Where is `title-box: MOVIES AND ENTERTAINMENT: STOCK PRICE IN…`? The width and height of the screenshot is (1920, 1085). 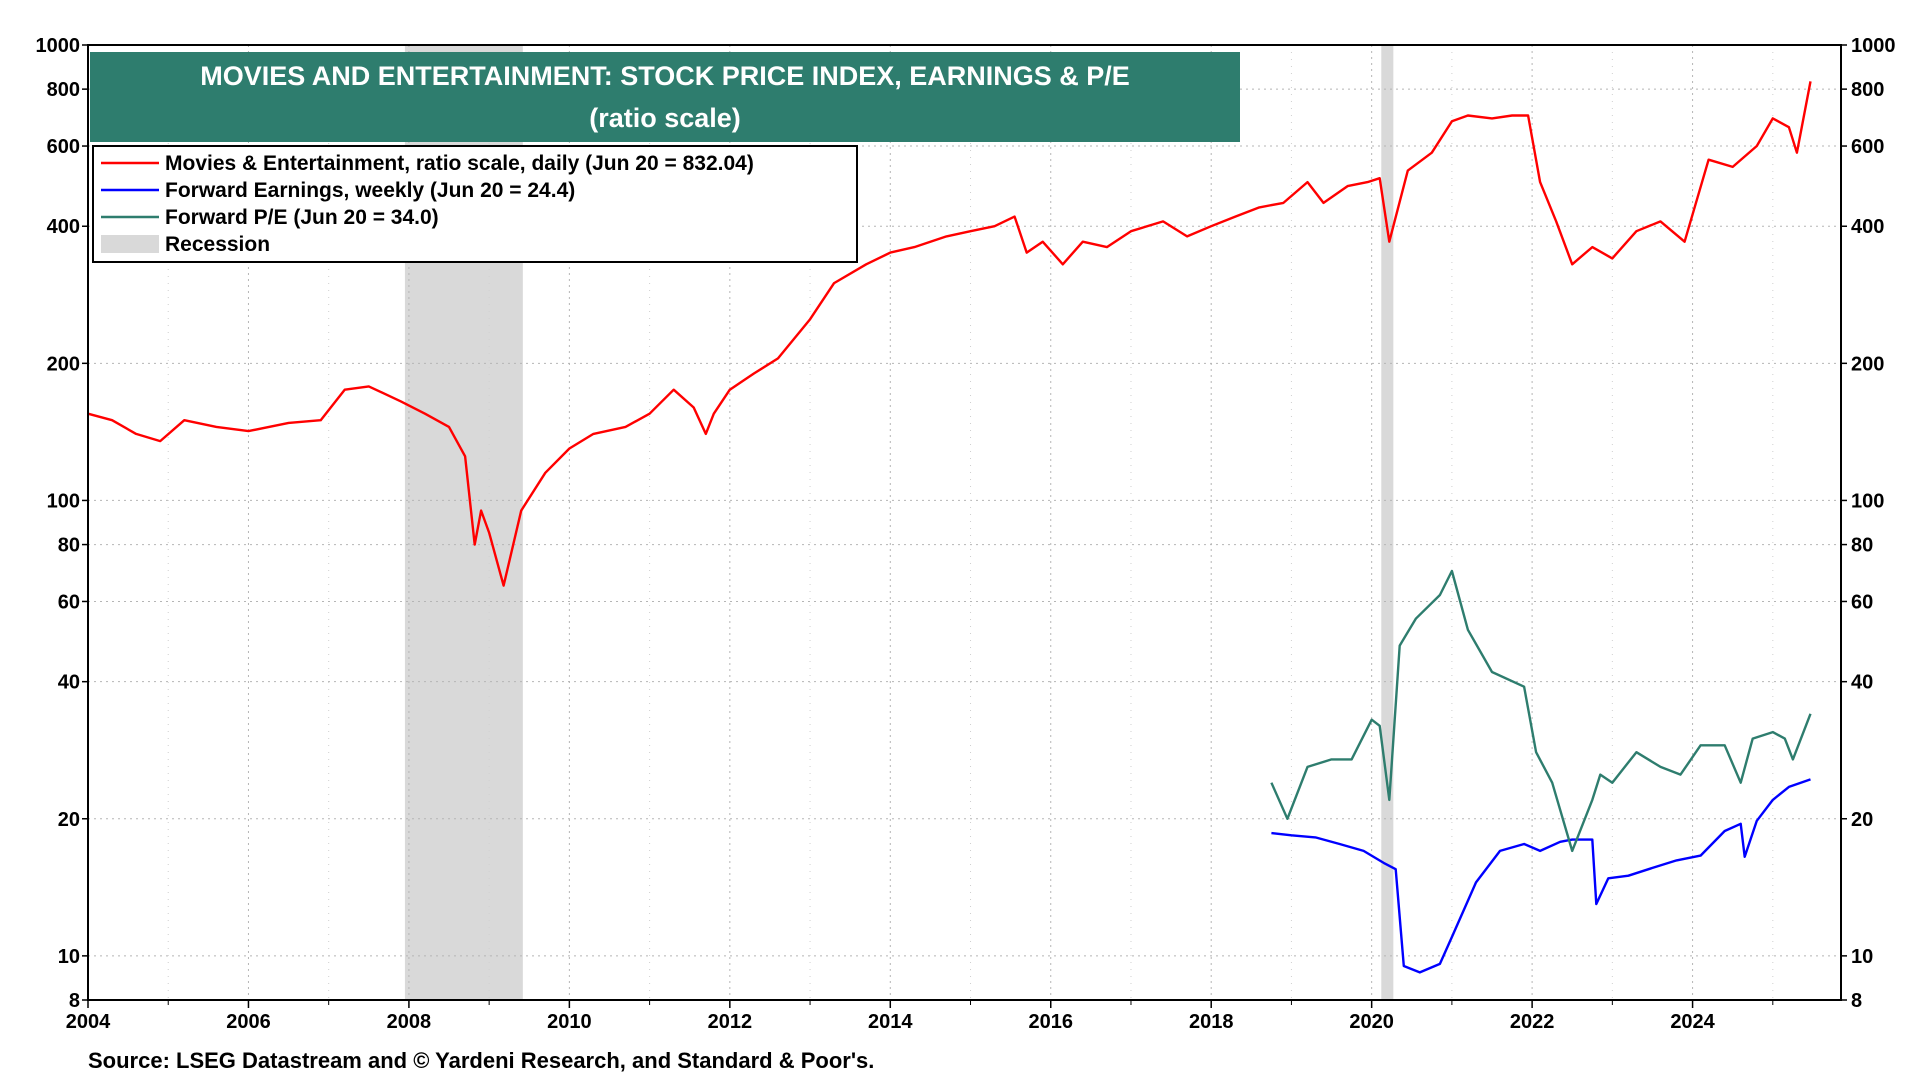 title-box: MOVIES AND ENTERTAINMENT: STOCK PRICE IN… is located at coordinates (665, 97).